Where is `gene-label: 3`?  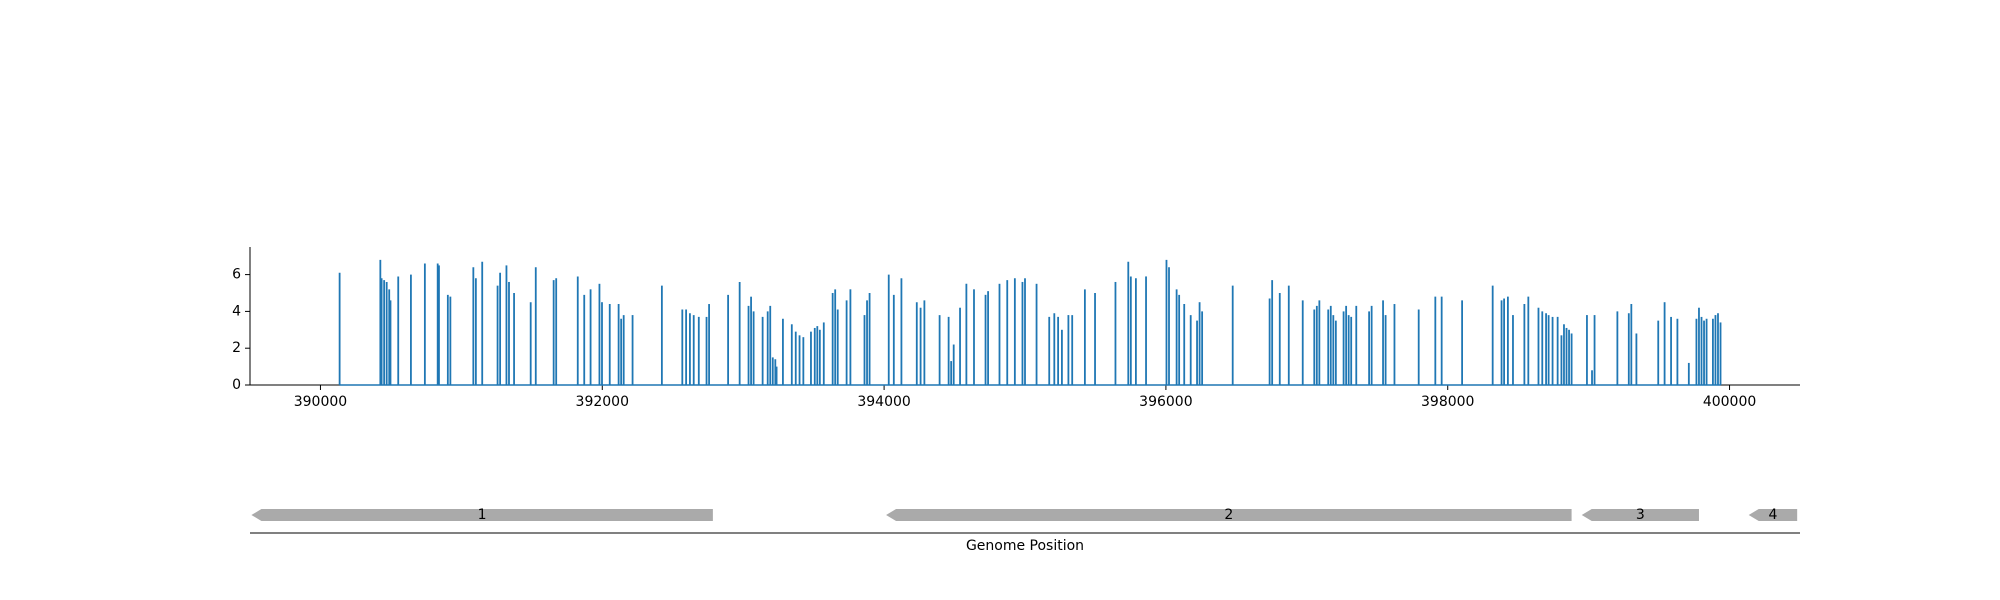
gene-label: 3 is located at coordinates (1640, 515).